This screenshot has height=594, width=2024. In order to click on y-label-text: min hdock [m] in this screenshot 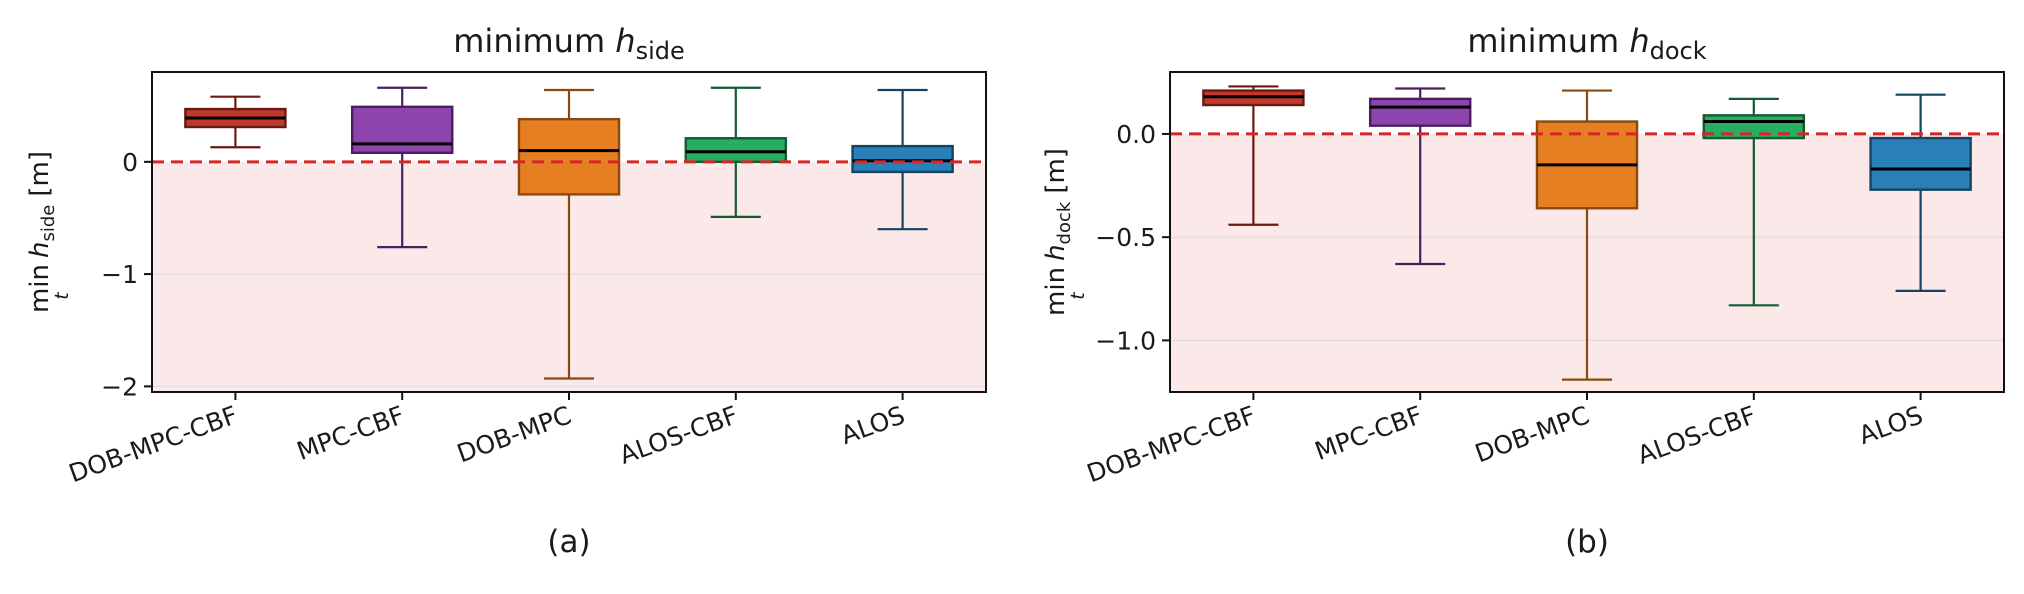, I will do `click(1058, 232)`.